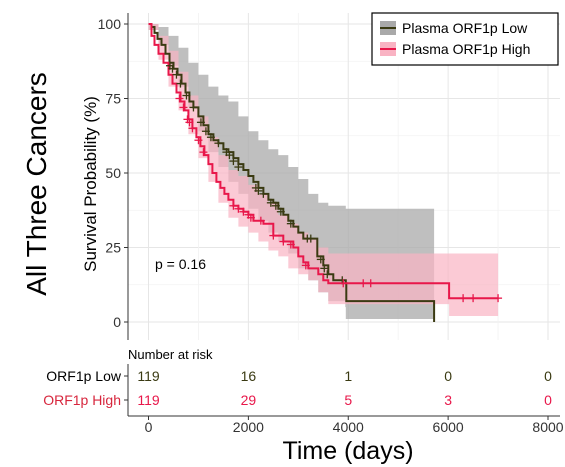 Image resolution: width=565 pixels, height=467 pixels. Describe the element at coordinates (113, 248) in the screenshot. I see `y-tick-label: 25` at that location.